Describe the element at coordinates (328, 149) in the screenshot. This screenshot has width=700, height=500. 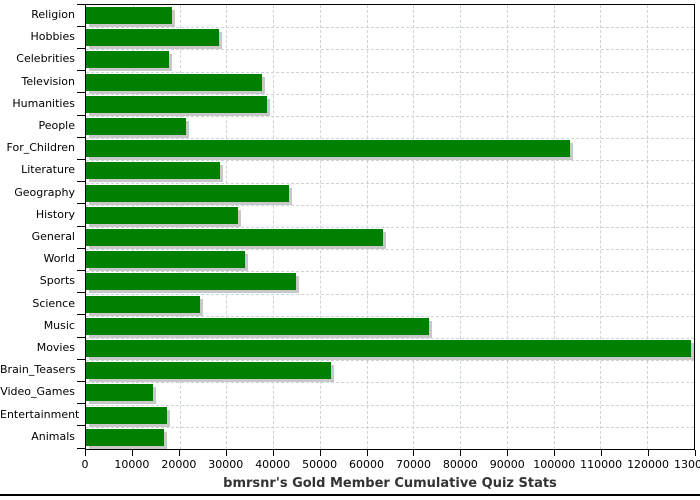
I see `bar-for_children` at that location.